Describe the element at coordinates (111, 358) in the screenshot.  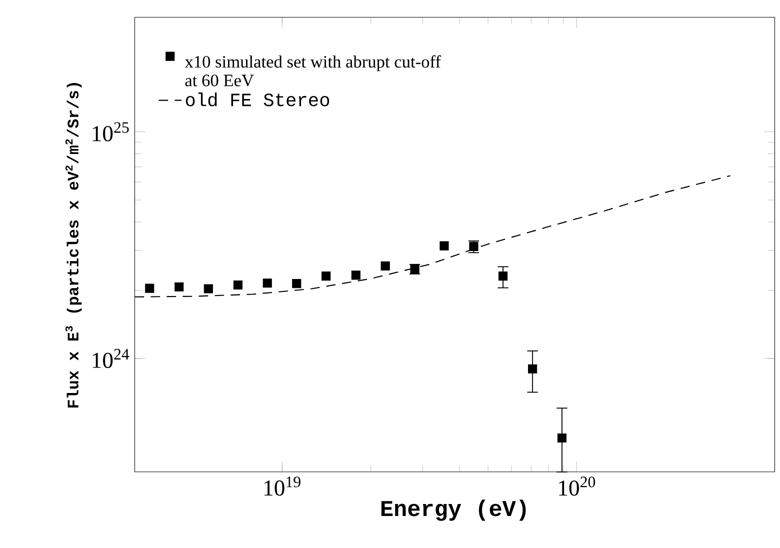
I see `y-tick-label: 10$^{24}$` at that location.